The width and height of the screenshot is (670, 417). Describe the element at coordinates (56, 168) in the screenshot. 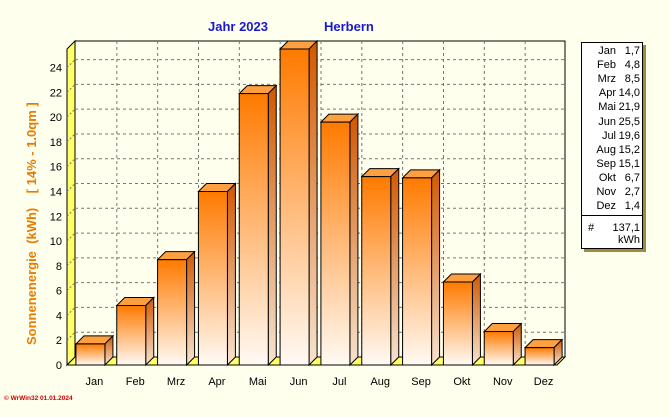

I see `y-tick-label: 16` at that location.